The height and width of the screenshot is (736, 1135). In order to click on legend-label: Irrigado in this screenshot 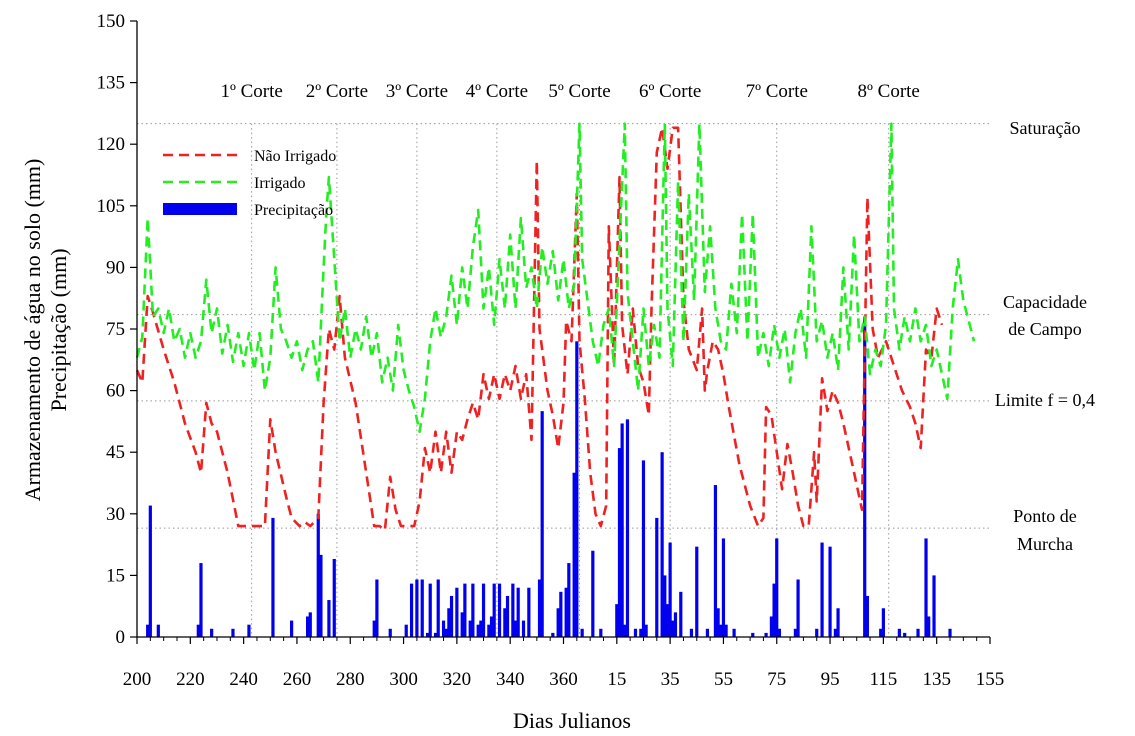, I will do `click(280, 183)`.